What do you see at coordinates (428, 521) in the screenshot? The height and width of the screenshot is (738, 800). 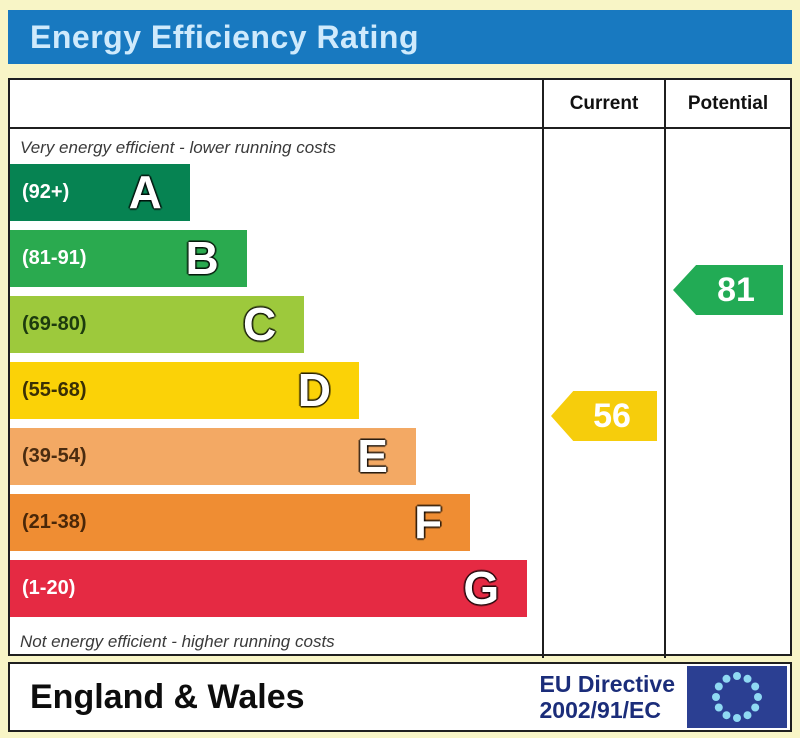 I see `band-letter: F` at bounding box center [428, 521].